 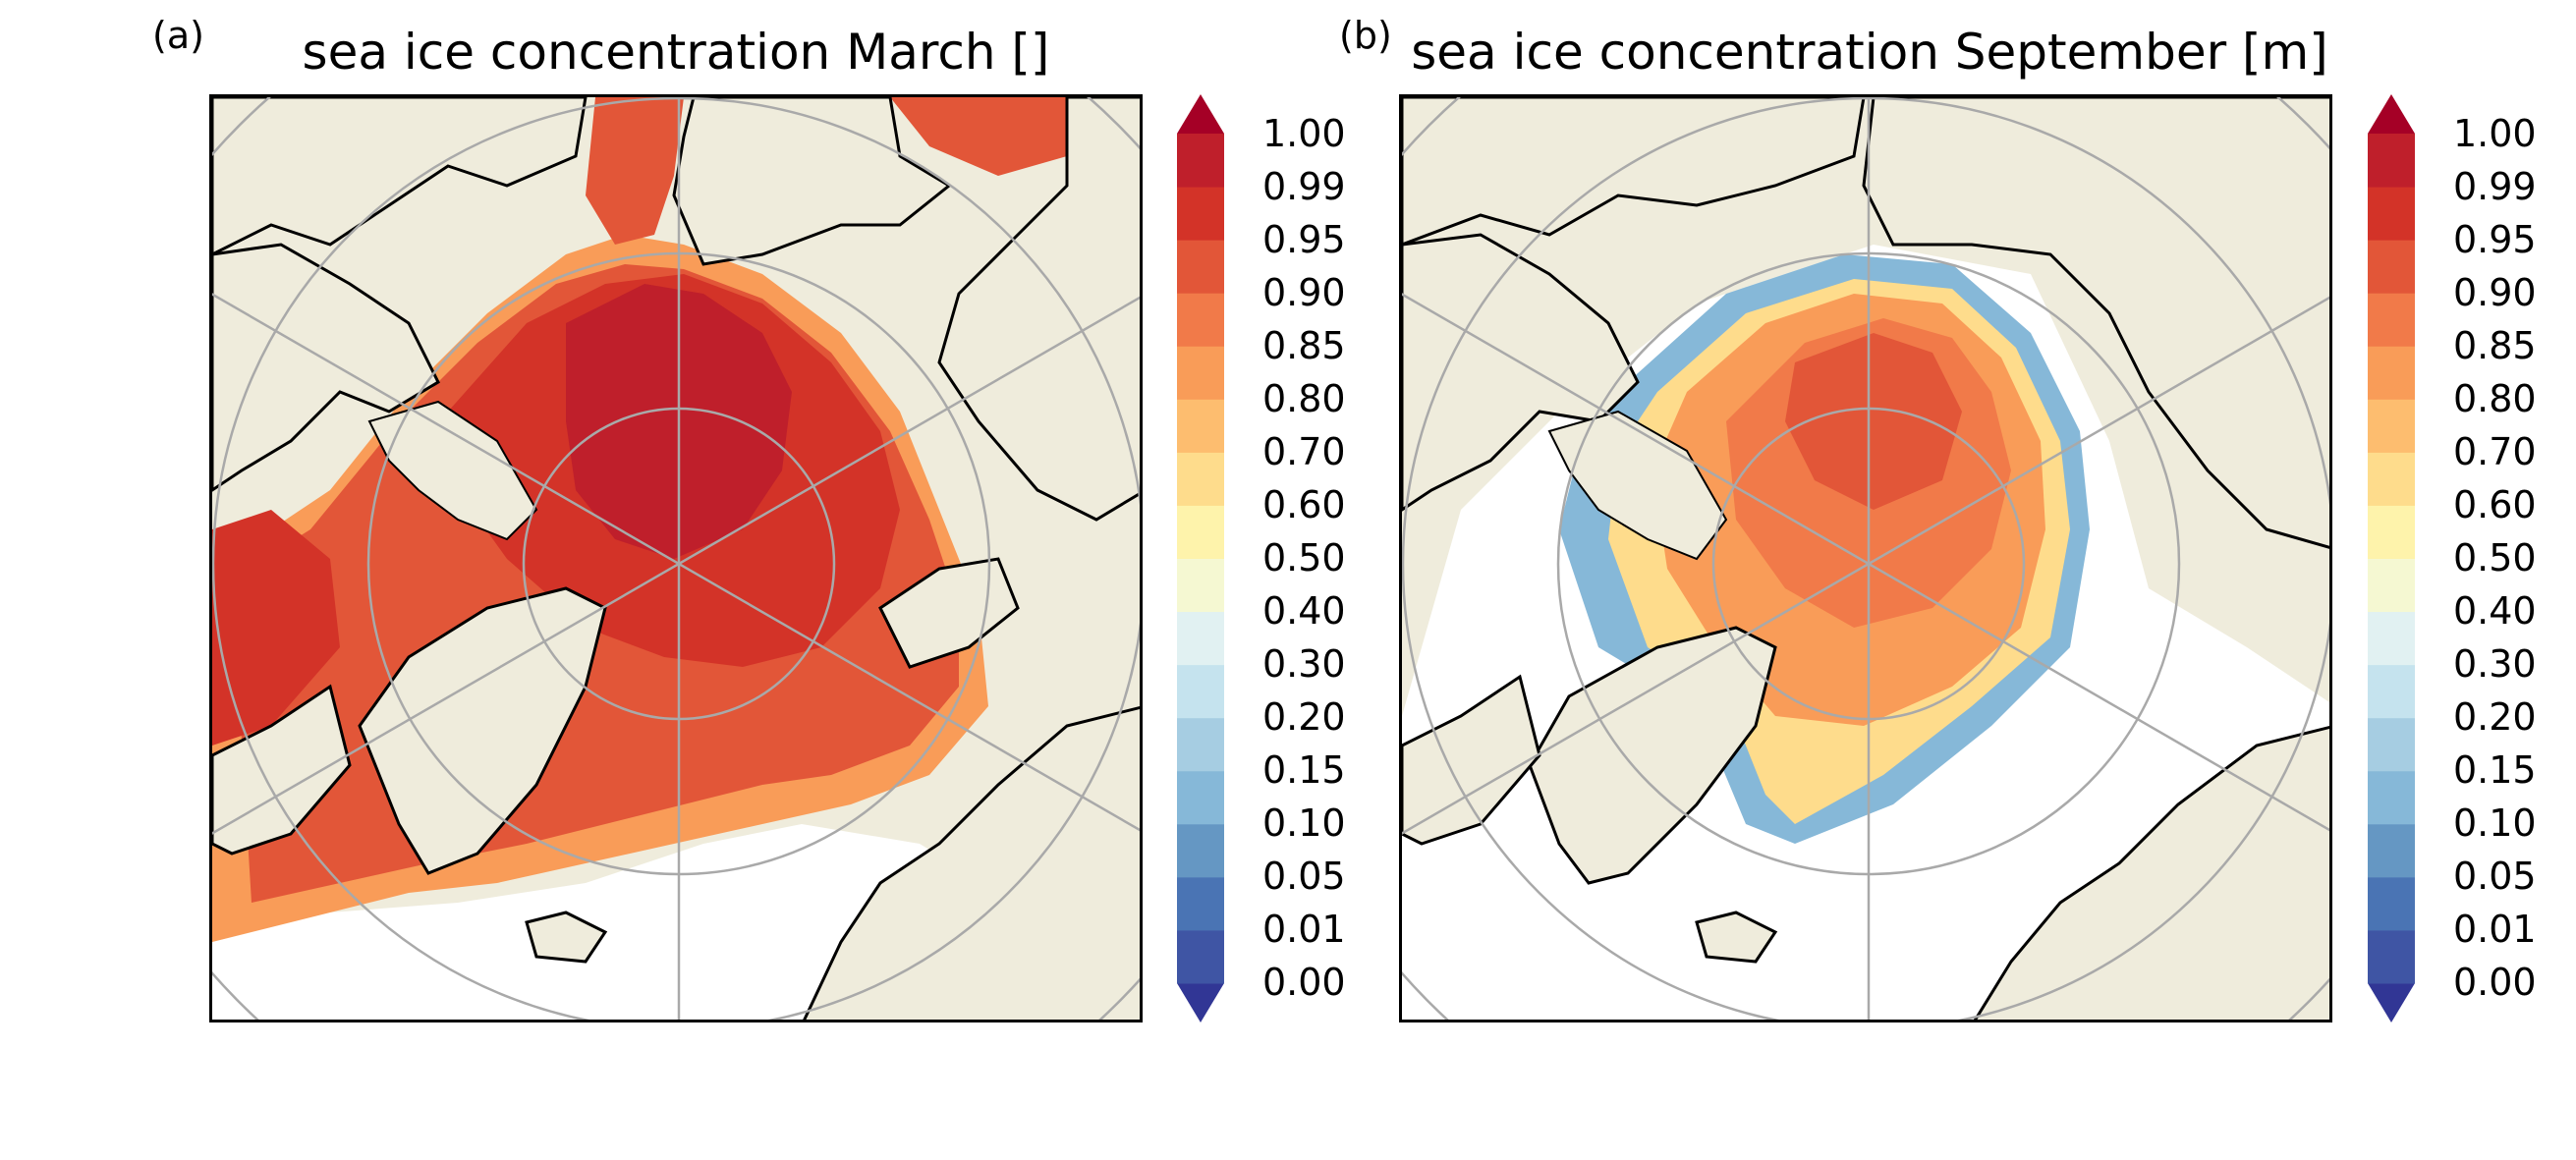 I want to click on panel-b-title: sea ice concentration September [m], so click(x=1869, y=52).